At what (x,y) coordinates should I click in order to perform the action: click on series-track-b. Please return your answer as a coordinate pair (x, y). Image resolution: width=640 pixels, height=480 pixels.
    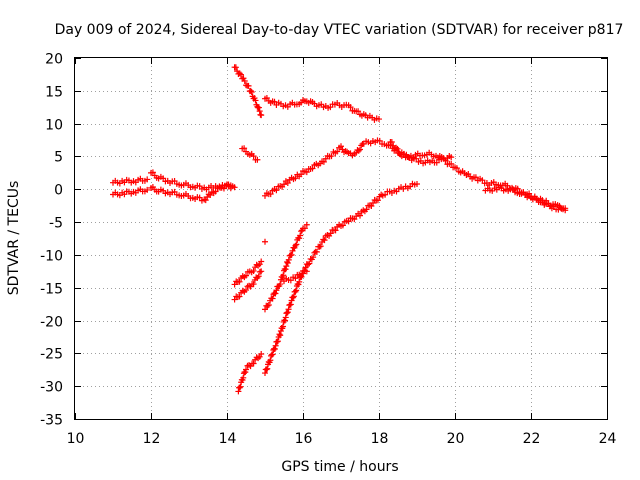
    Looking at the image, I should click on (130, 192).